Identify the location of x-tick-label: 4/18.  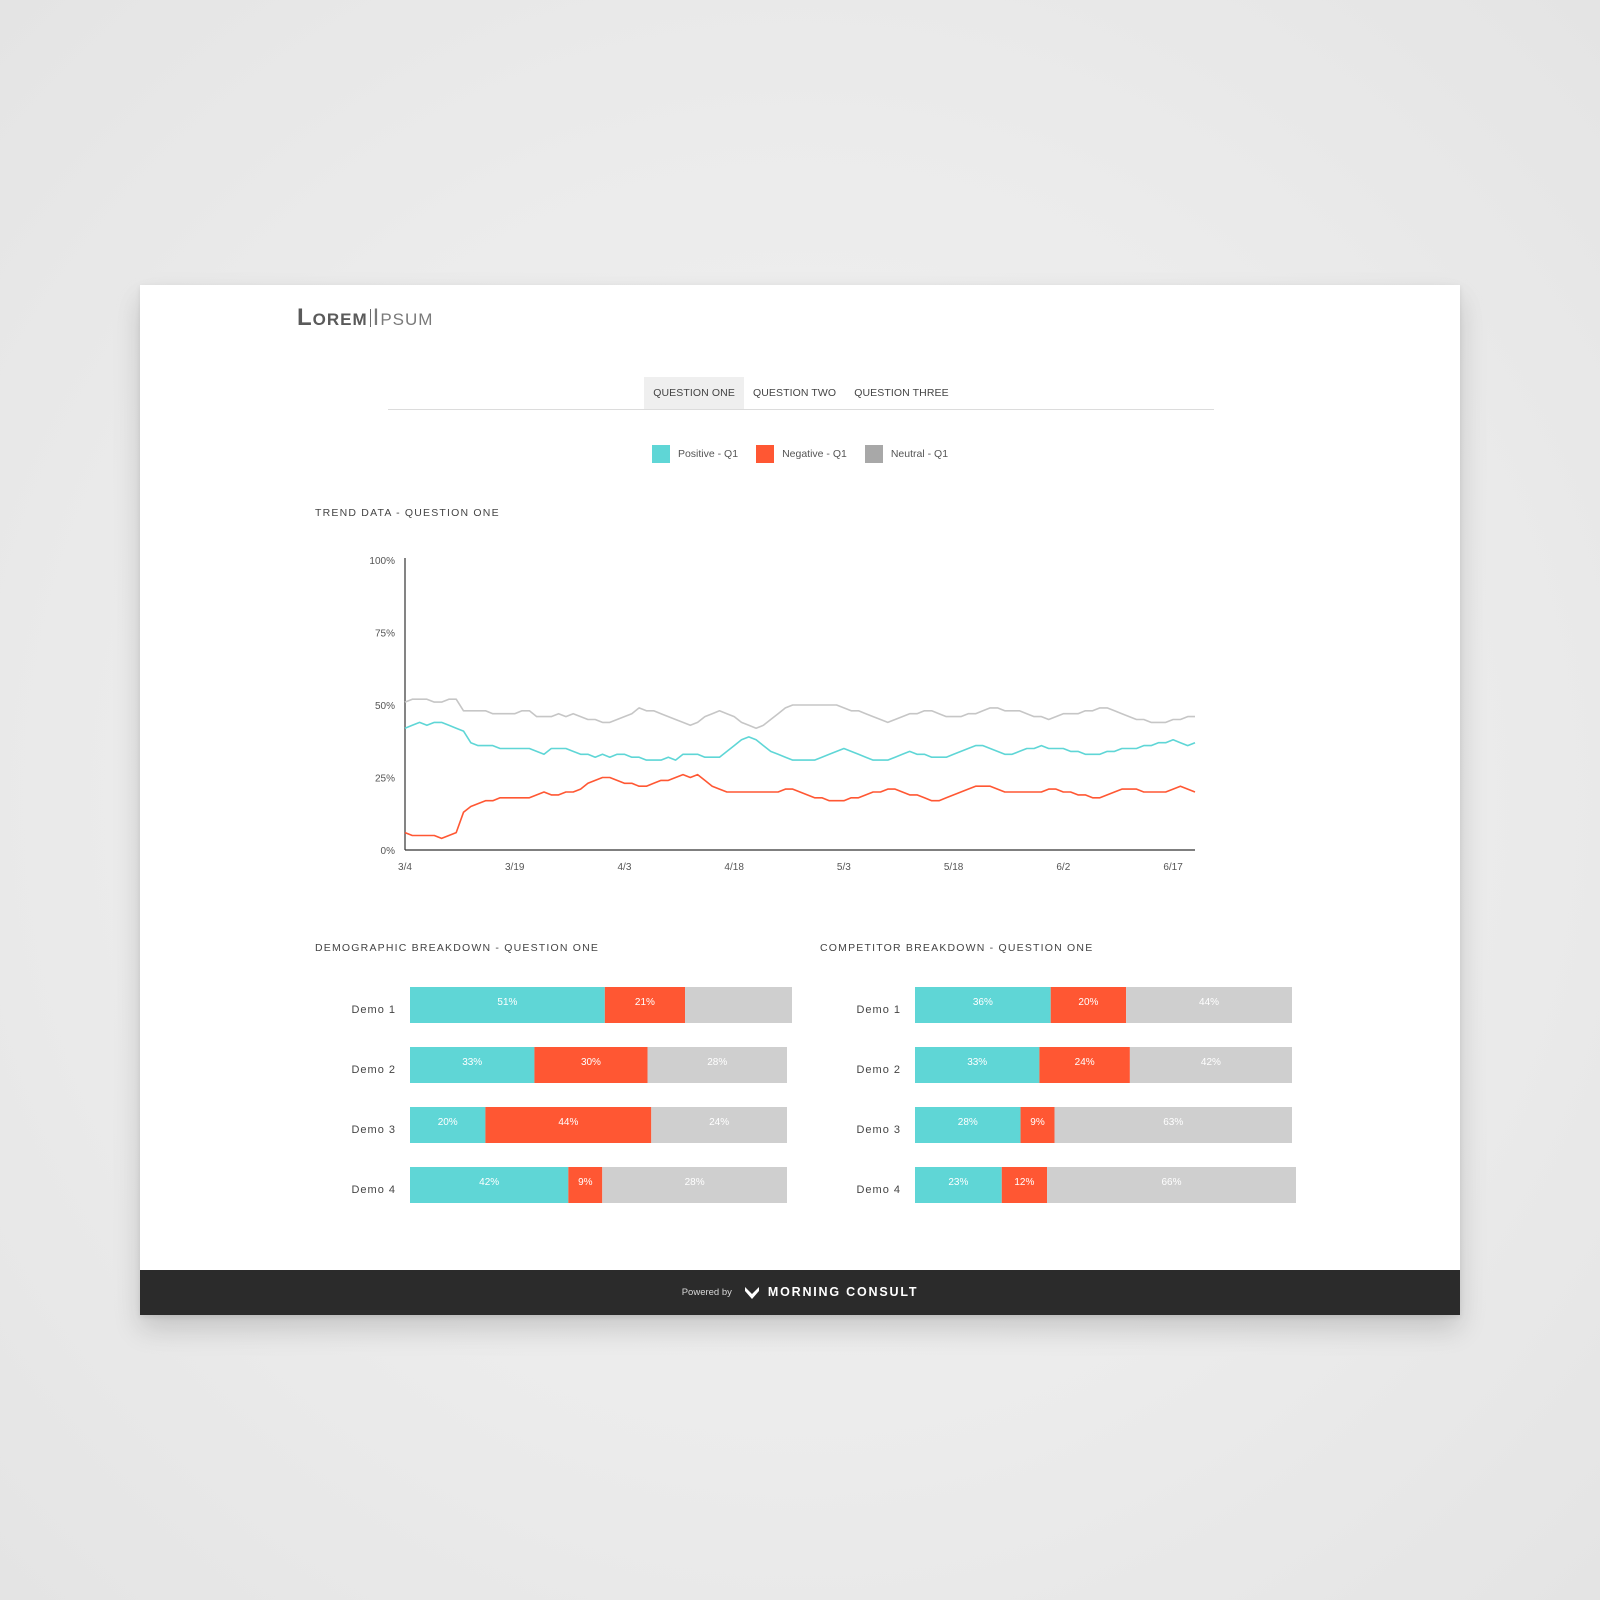
(734, 867).